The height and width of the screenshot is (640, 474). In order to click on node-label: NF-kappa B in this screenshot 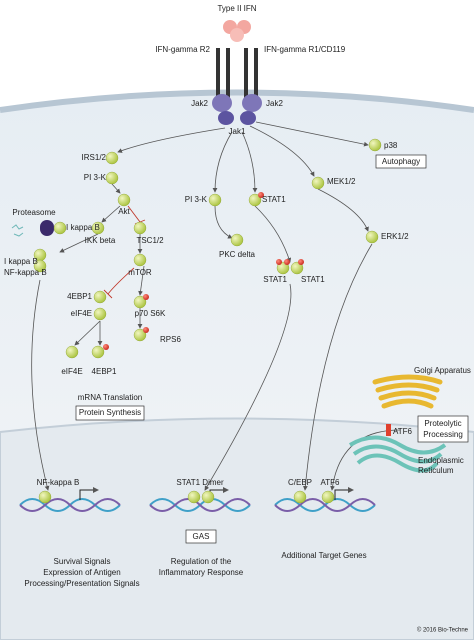, I will do `click(25, 272)`.